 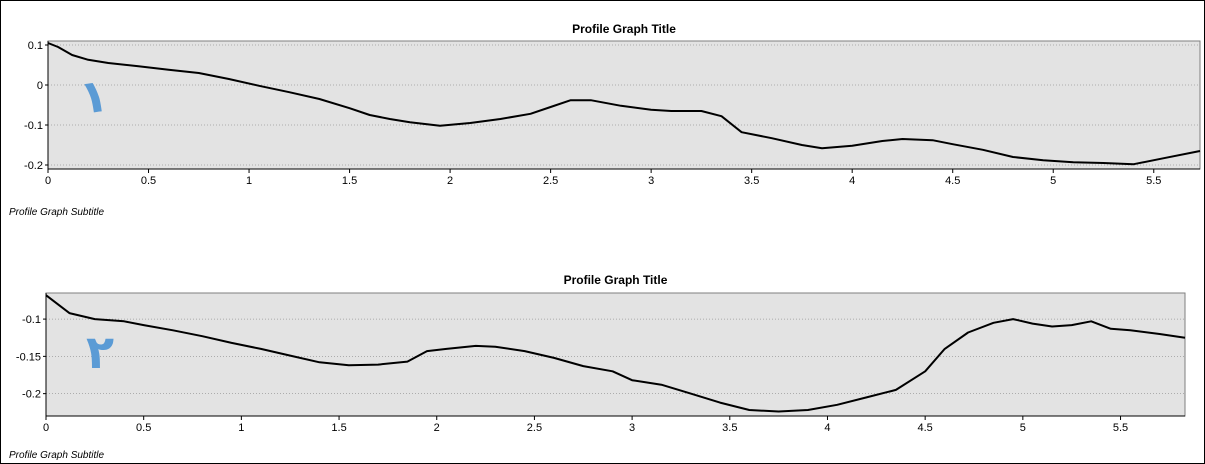 I want to click on y-tick-label: 0.1, so click(x=35, y=46).